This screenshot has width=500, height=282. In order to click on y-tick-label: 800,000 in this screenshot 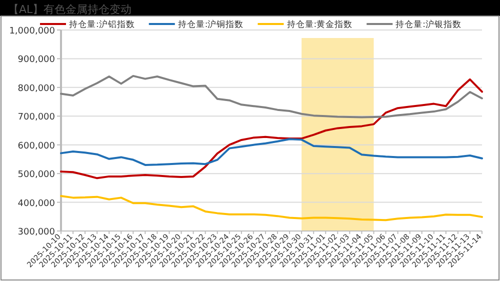, I will do `click(37, 89)`.